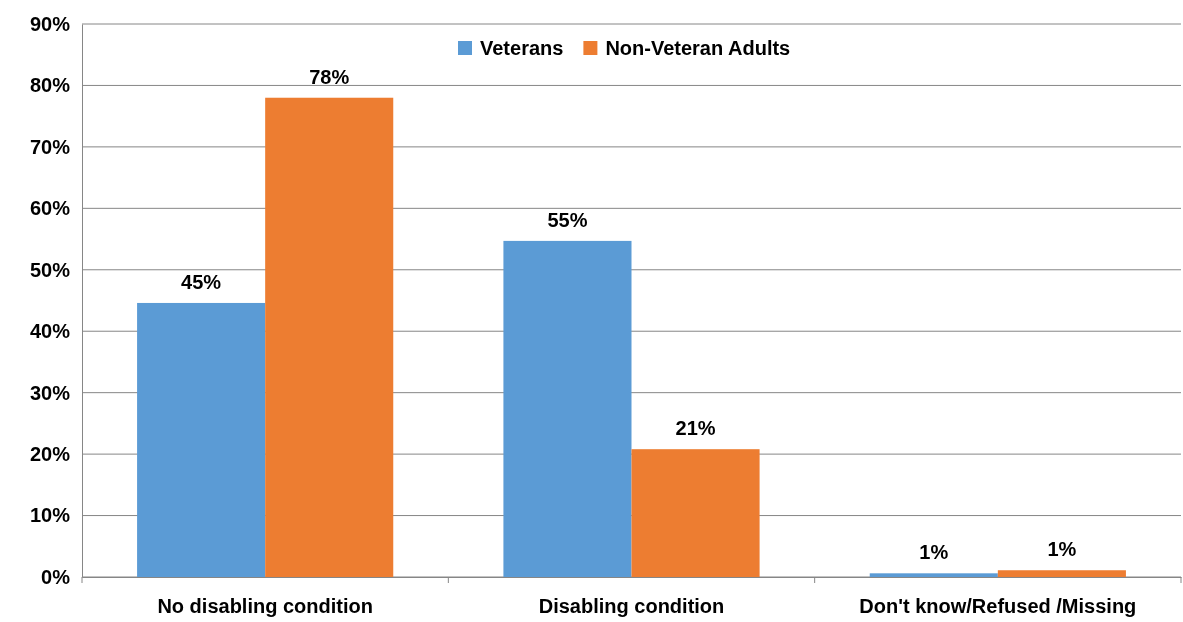 This screenshot has width=1183, height=622. I want to click on x-tick-label: Disabling condition, so click(631, 606).